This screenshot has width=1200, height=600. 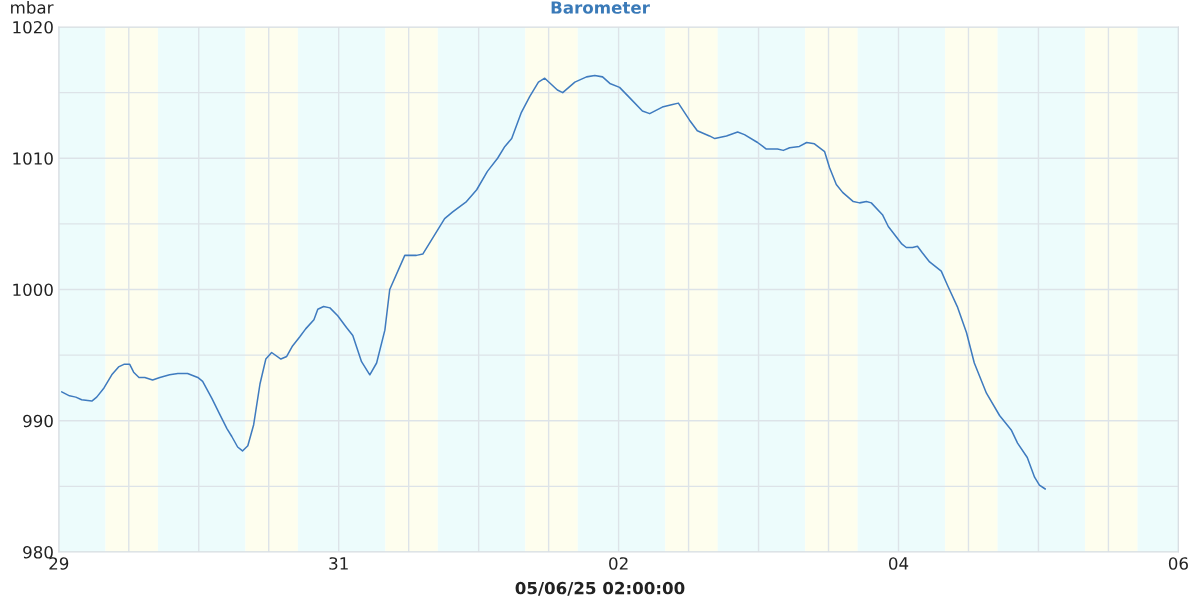 What do you see at coordinates (33, 290) in the screenshot?
I see `y-tick-label: 1000` at bounding box center [33, 290].